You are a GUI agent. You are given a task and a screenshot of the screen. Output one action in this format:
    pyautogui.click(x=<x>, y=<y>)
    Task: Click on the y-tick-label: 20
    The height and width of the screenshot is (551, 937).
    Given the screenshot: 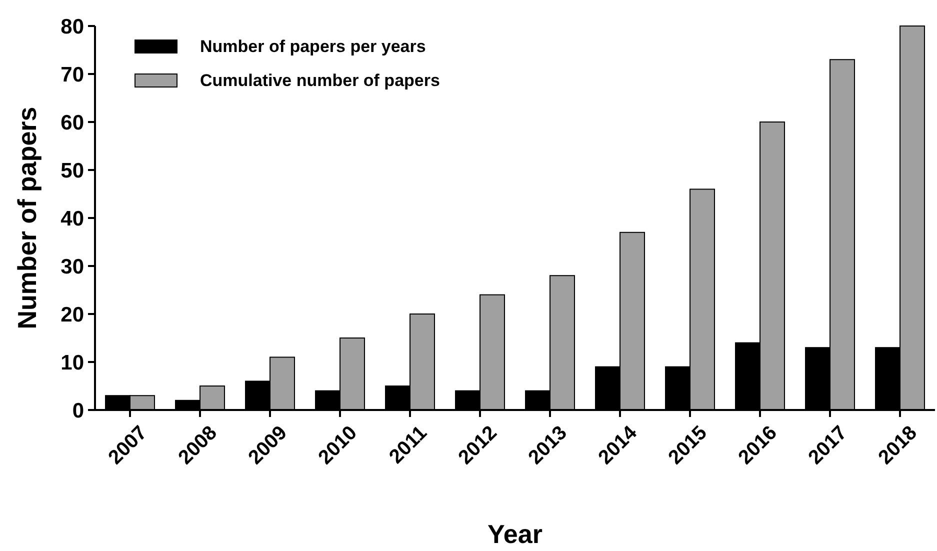 What is the action you would take?
    pyautogui.click(x=72, y=314)
    